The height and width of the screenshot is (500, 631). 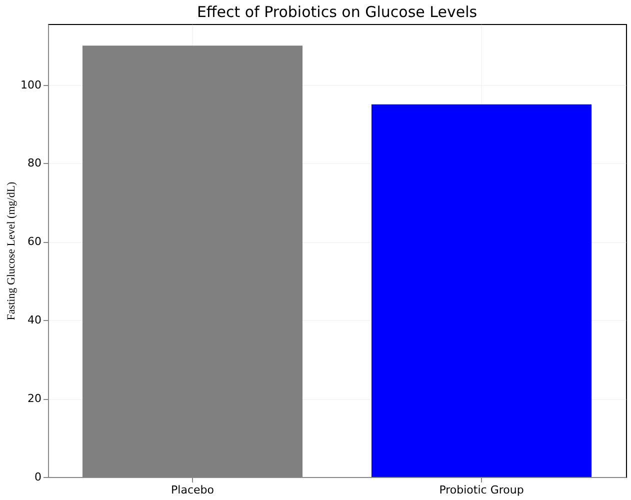 What do you see at coordinates (38, 477) in the screenshot?
I see `y-tick-label: 0` at bounding box center [38, 477].